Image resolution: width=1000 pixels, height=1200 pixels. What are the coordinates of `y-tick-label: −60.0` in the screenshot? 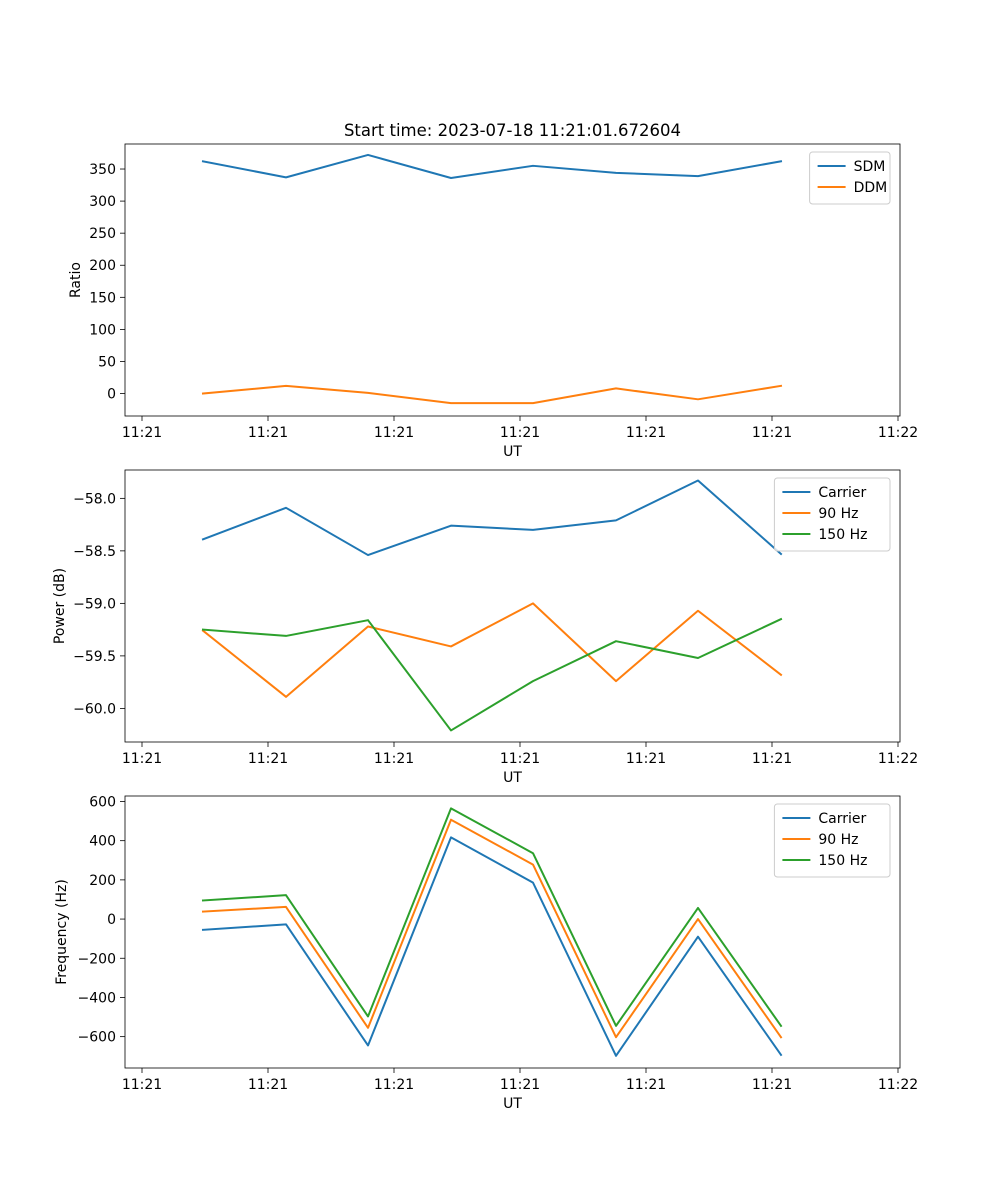 It's located at (94, 709).